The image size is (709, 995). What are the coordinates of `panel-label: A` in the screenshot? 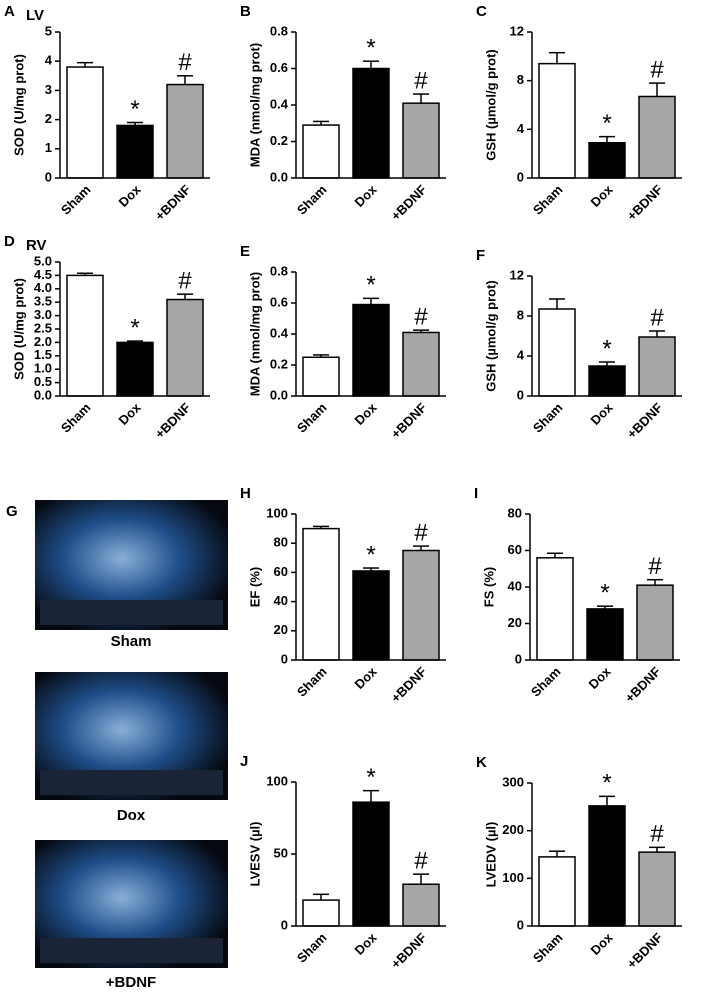 It's located at (9, 11).